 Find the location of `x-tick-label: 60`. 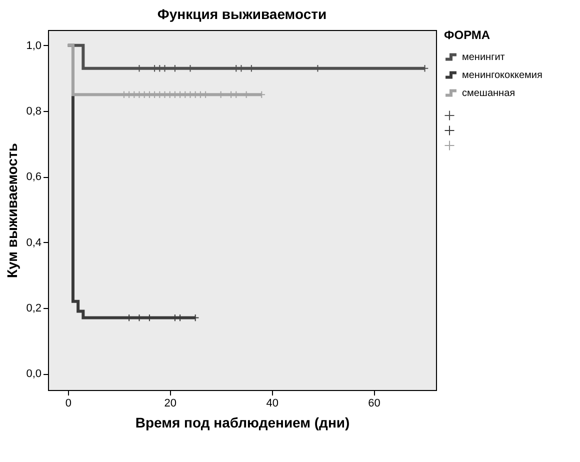

x-tick-label: 60 is located at coordinates (374, 404).